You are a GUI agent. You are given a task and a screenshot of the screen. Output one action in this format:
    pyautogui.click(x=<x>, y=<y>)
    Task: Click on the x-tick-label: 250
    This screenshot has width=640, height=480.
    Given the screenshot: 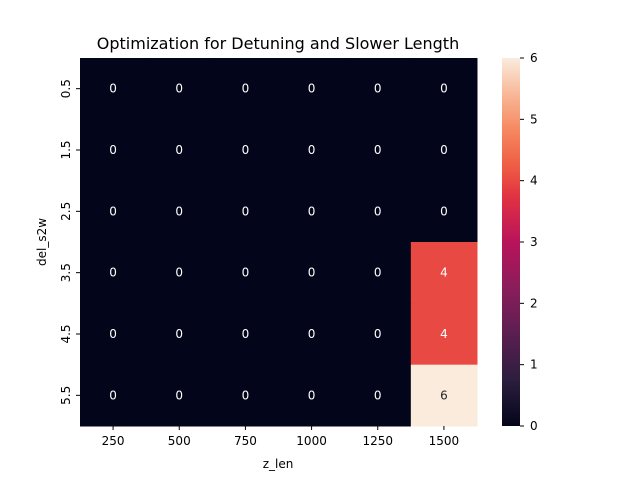 What is the action you would take?
    pyautogui.click(x=113, y=441)
    